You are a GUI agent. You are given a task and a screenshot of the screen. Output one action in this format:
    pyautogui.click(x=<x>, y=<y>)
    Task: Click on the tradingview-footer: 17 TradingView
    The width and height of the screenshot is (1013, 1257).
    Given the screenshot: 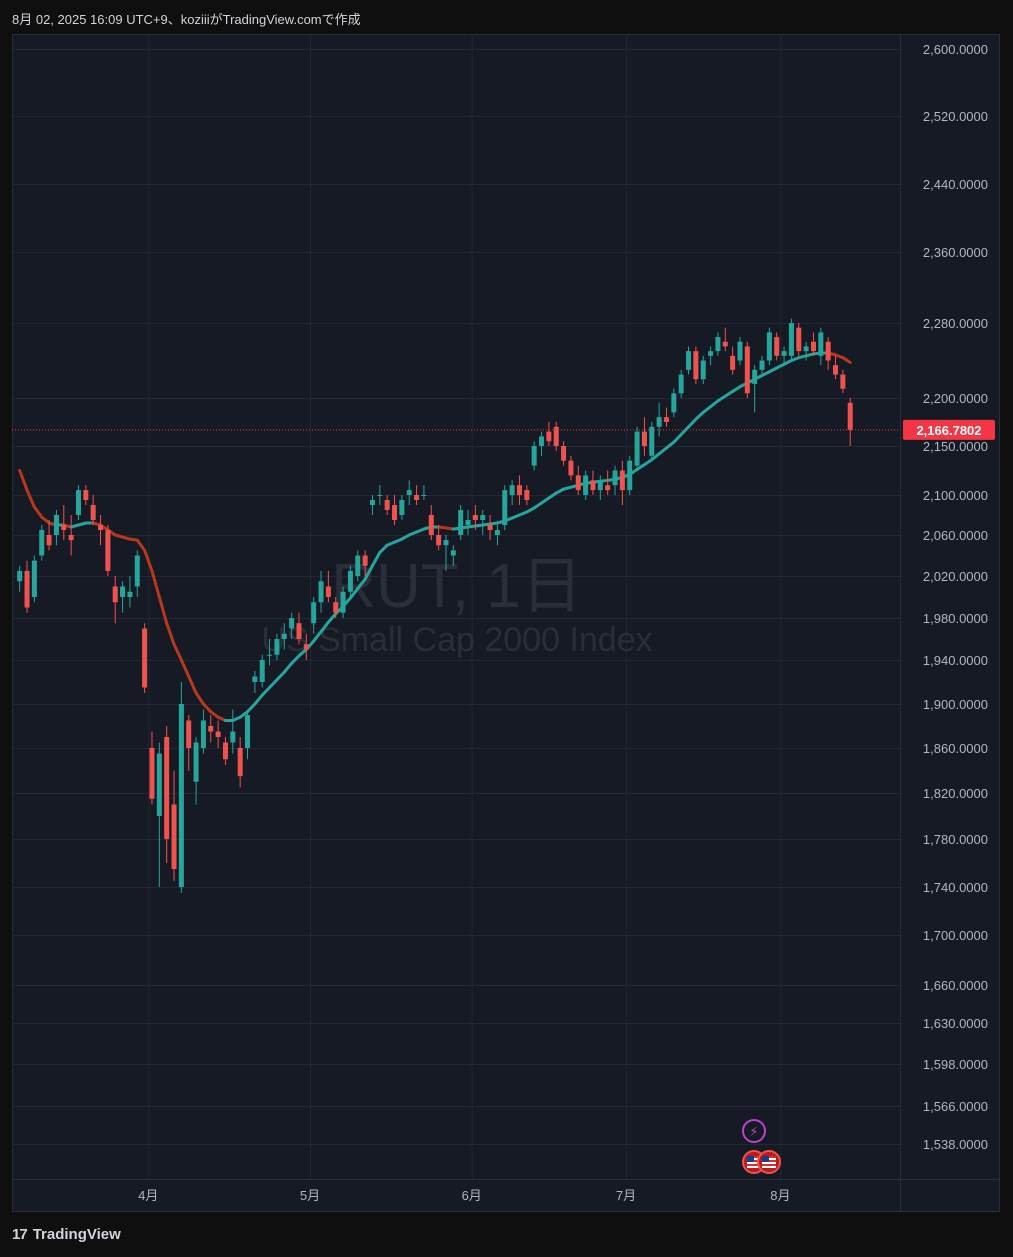 What is the action you would take?
    pyautogui.click(x=66, y=1234)
    